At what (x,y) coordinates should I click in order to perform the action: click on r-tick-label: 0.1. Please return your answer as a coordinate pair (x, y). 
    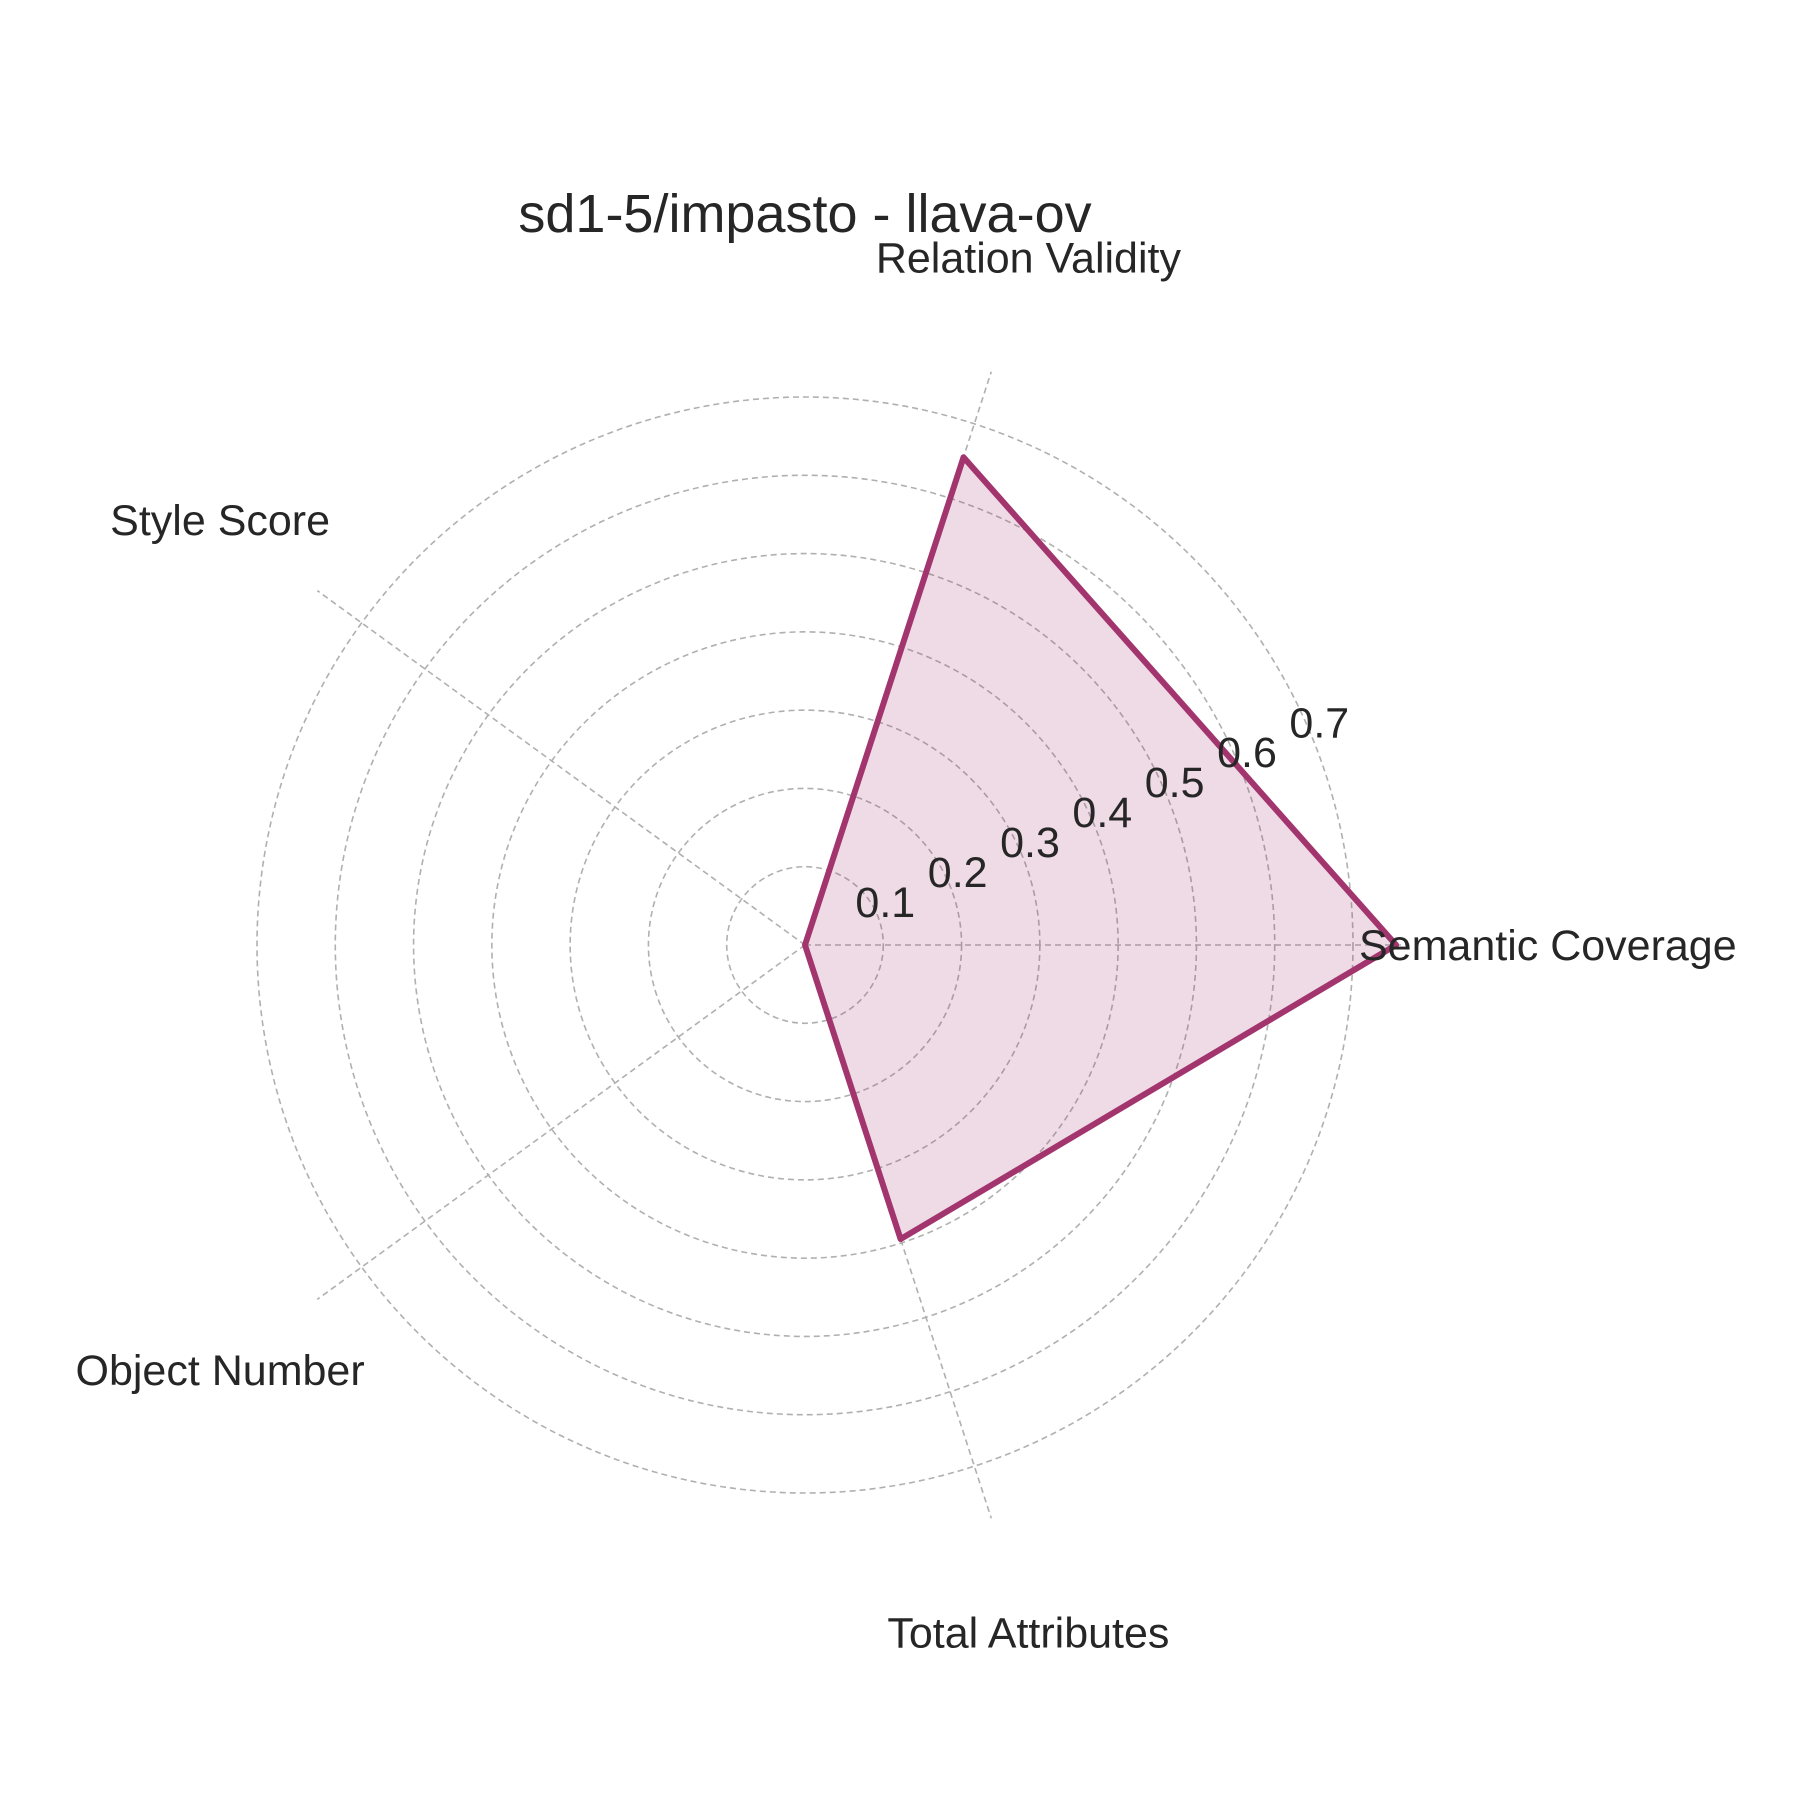
    Looking at the image, I should click on (885, 903).